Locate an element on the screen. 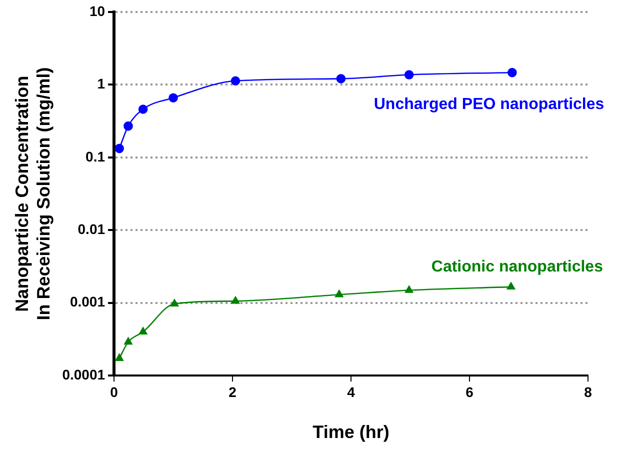 The width and height of the screenshot is (638, 452). x-tick-label: 2 is located at coordinates (232, 392).